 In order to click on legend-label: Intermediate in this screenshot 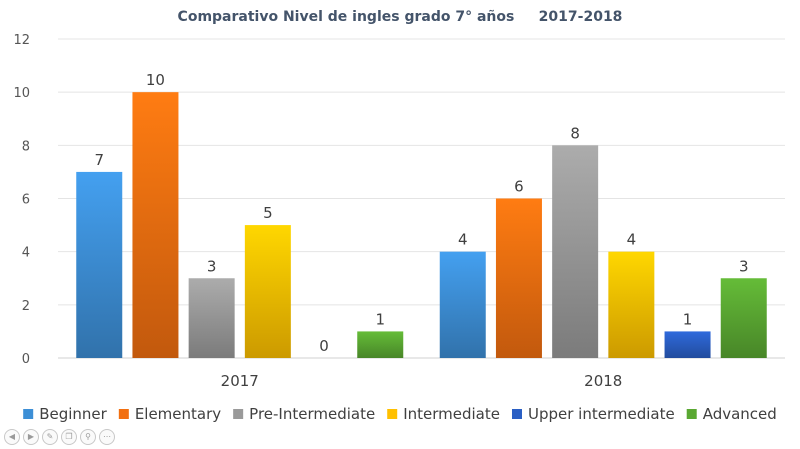, I will do `click(451, 414)`.